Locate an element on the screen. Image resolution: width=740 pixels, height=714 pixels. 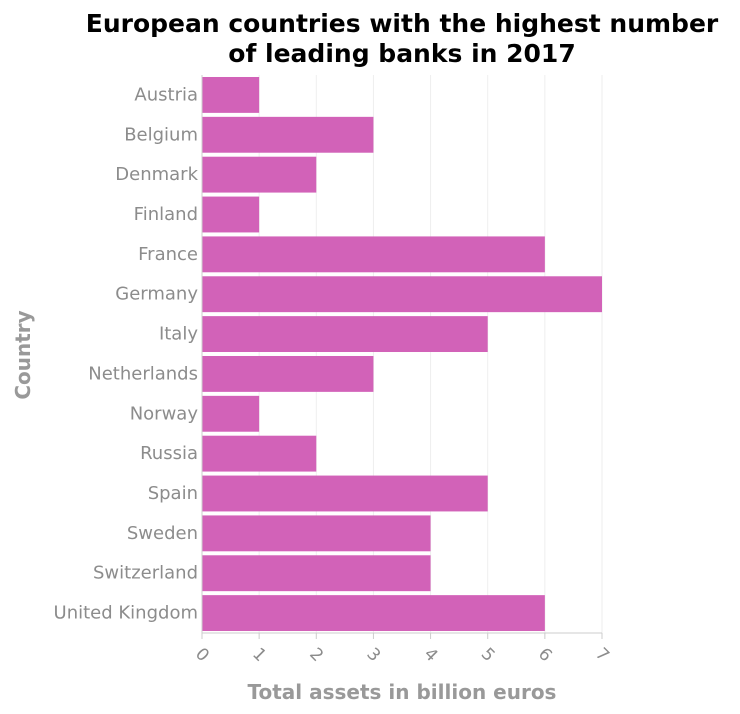
x-axis-label: Total assets in billion euros is located at coordinates (402, 692).